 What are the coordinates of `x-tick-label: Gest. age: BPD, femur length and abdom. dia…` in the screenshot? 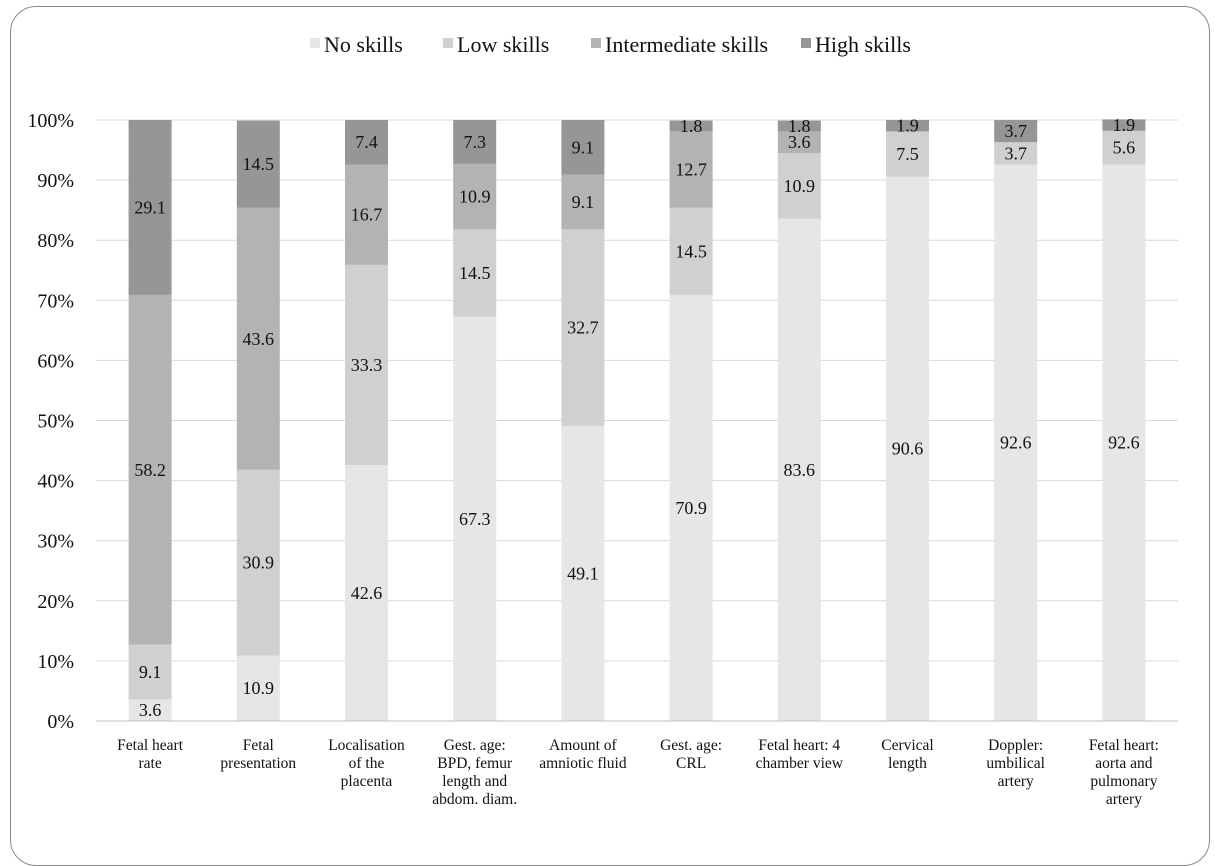 It's located at (474, 772).